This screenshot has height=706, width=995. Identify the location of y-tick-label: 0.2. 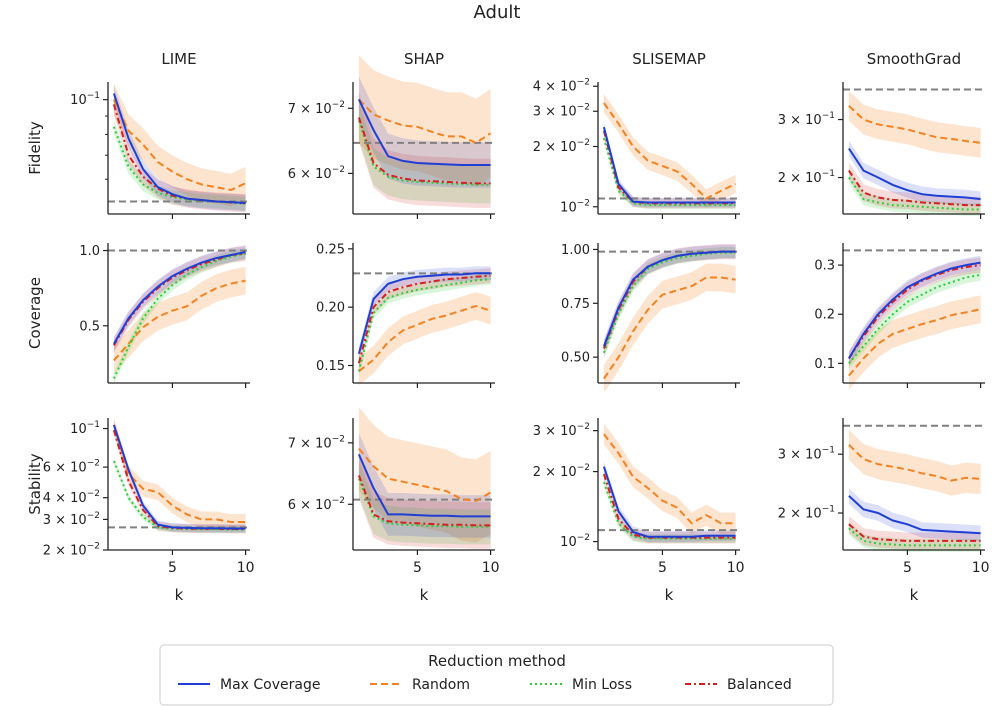
(824, 315).